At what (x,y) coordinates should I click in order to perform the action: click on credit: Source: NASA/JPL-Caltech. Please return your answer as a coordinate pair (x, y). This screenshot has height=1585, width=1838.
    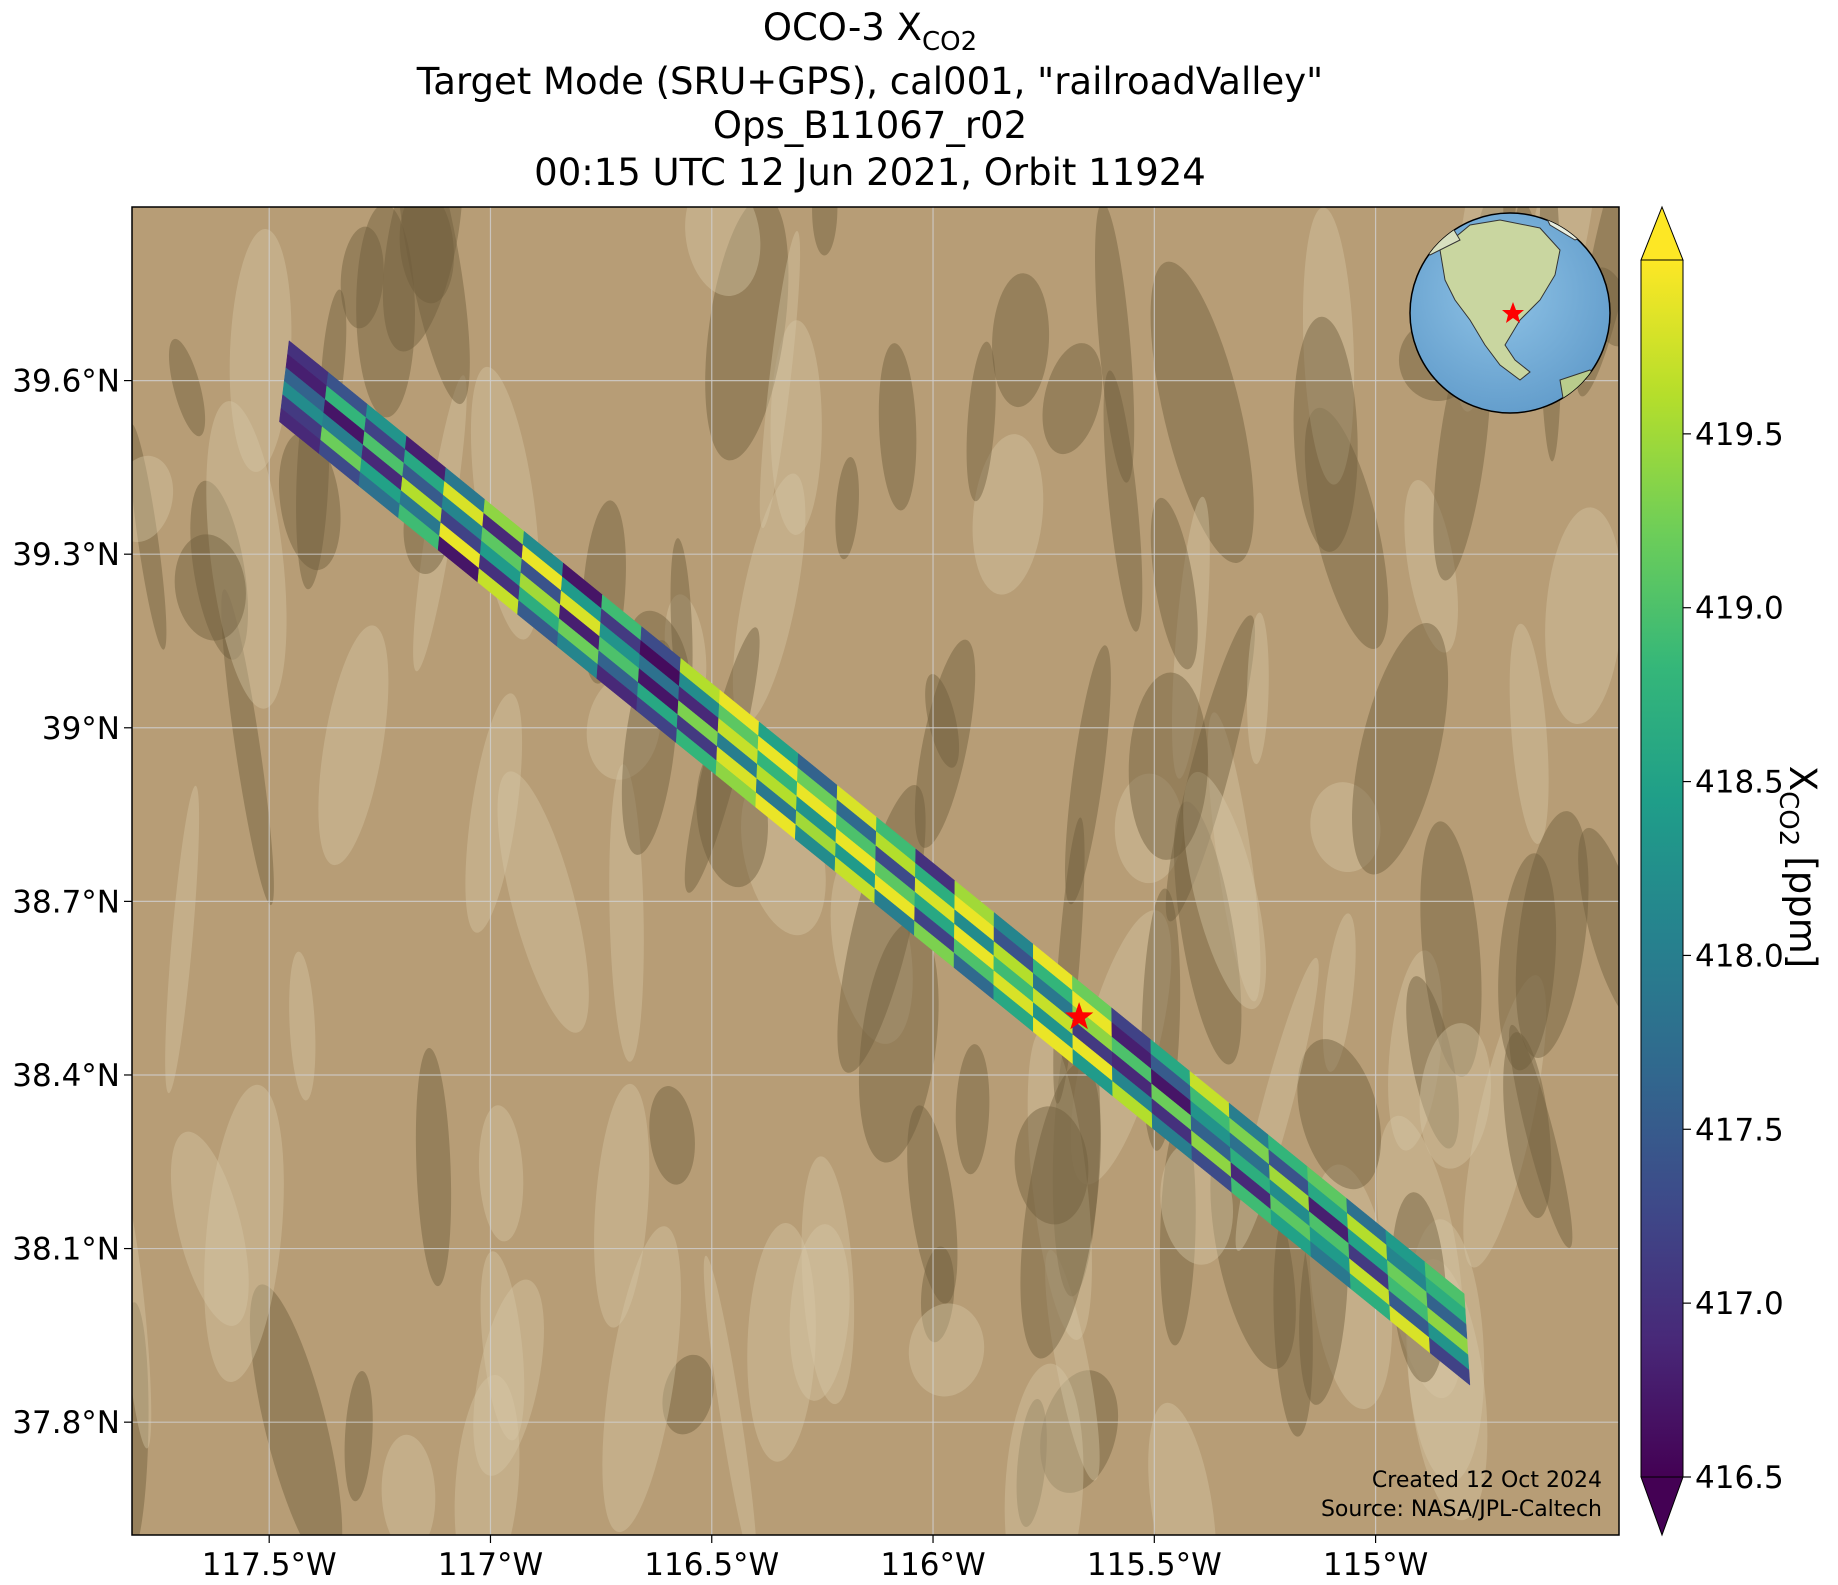
    Looking at the image, I should click on (1461, 1509).